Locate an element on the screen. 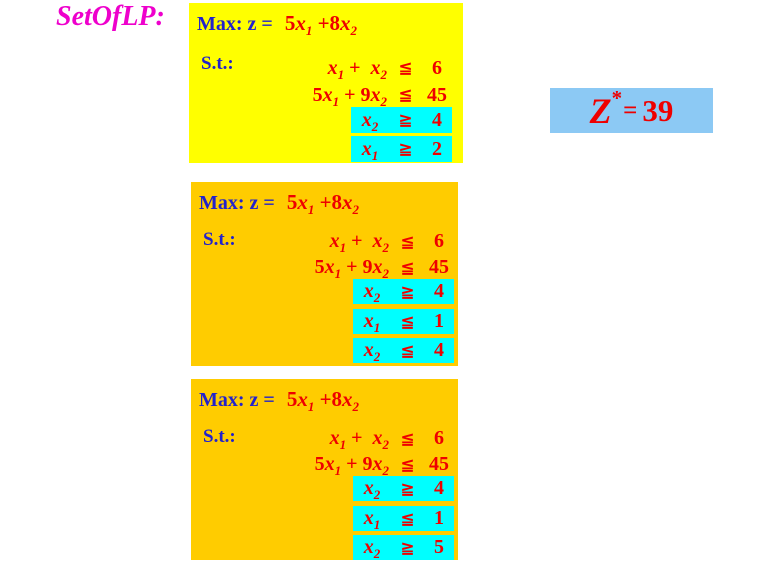 The image size is (772, 568). constraint-rows: x1 + x2 ≦ 6 5x1 + 9x2 ≦ 45 x2 ≧ 4 x1 ≦ 1 x2 ≧ 5 is located at coordinates (324, 469).